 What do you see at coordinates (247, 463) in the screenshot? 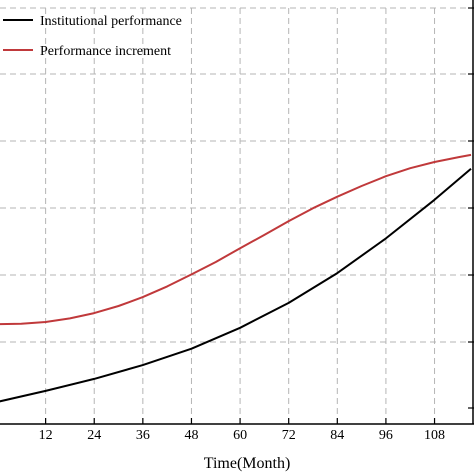
I see `x-axis-title: Time(Month)` at bounding box center [247, 463].